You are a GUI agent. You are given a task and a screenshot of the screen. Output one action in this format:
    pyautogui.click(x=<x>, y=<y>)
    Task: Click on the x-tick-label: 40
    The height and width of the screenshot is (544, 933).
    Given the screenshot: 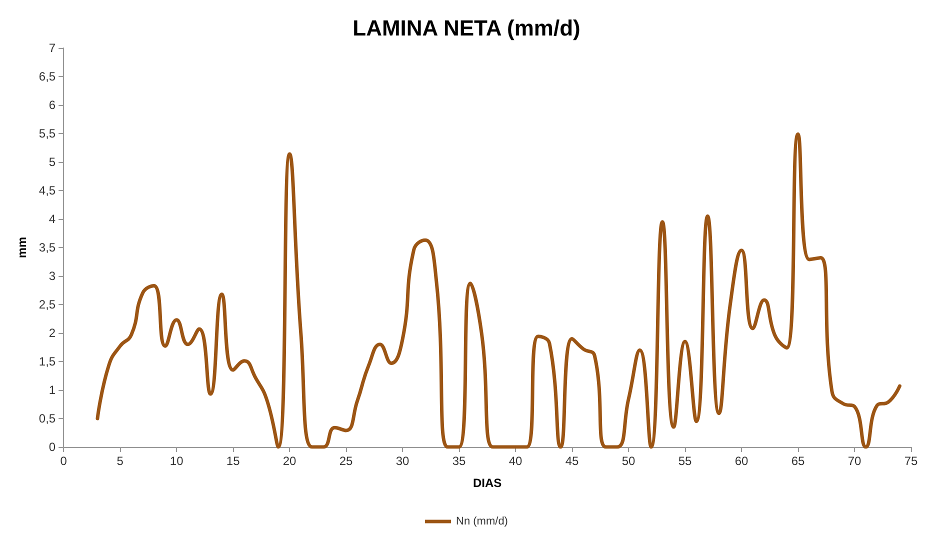 What is the action you would take?
    pyautogui.click(x=515, y=461)
    